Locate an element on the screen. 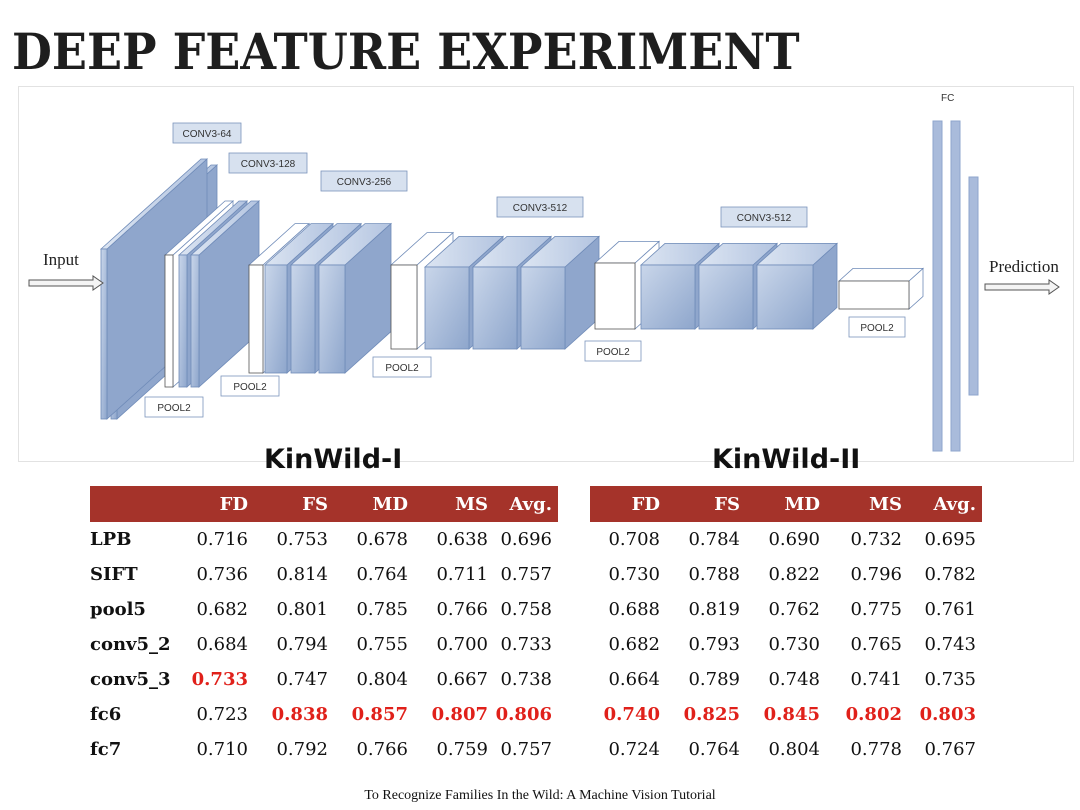 The height and width of the screenshot is (810, 1080). table-cell: 0.757 is located at coordinates (526, 574).